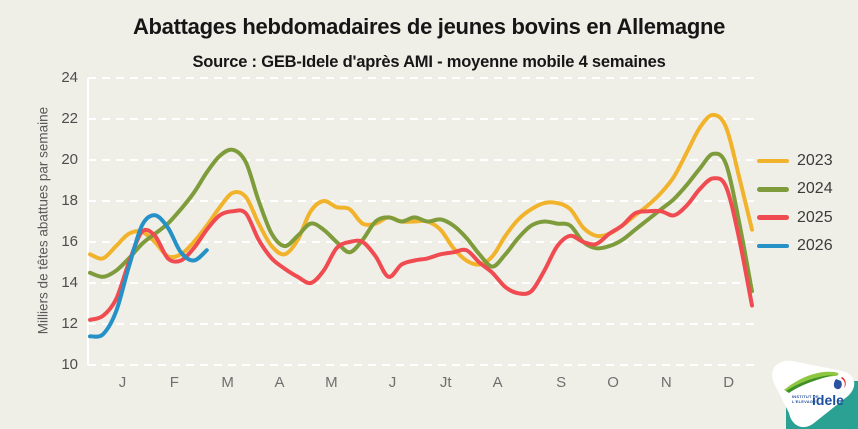  I want to click on y-tick-label-12: 12, so click(69, 323).